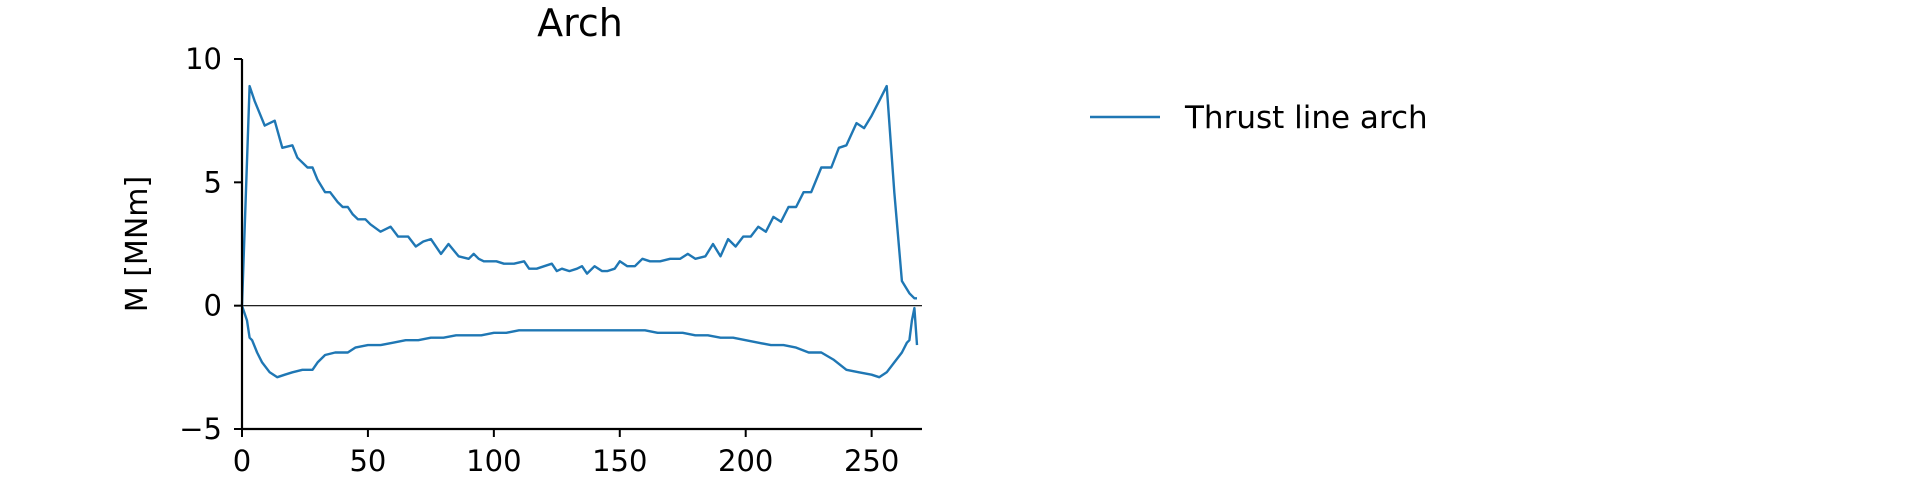 The image size is (1920, 480). I want to click on chart-title: Arch, so click(580, 23).